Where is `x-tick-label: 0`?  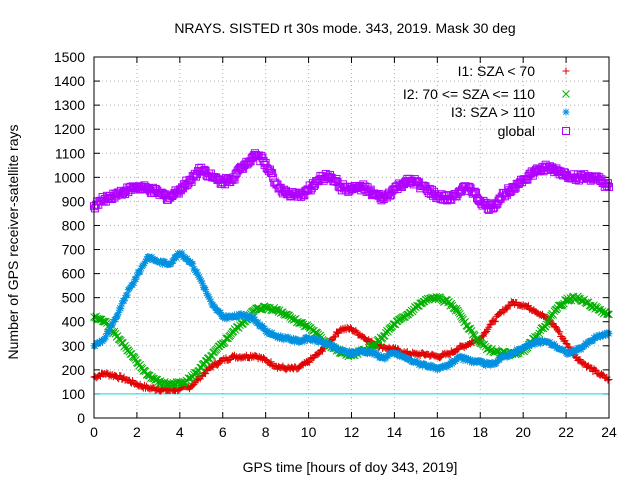 x-tick-label: 0 is located at coordinates (94, 432).